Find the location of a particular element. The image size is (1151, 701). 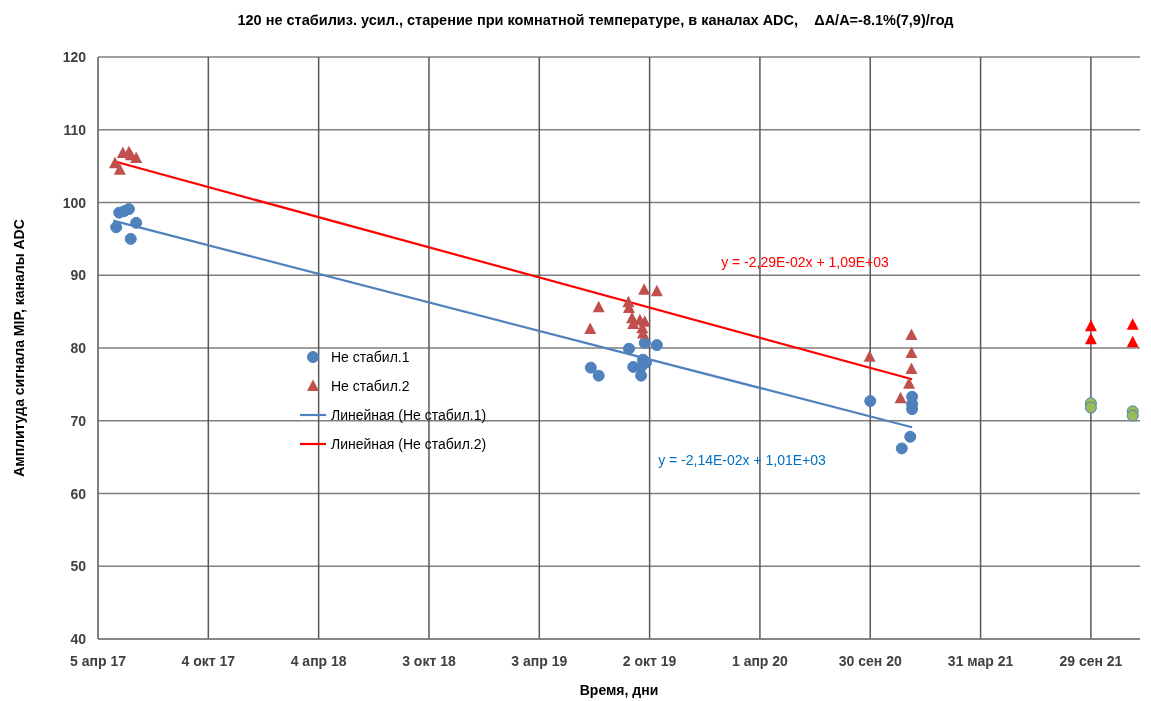

x-tick-label: 5 апр 17 is located at coordinates (98, 661).